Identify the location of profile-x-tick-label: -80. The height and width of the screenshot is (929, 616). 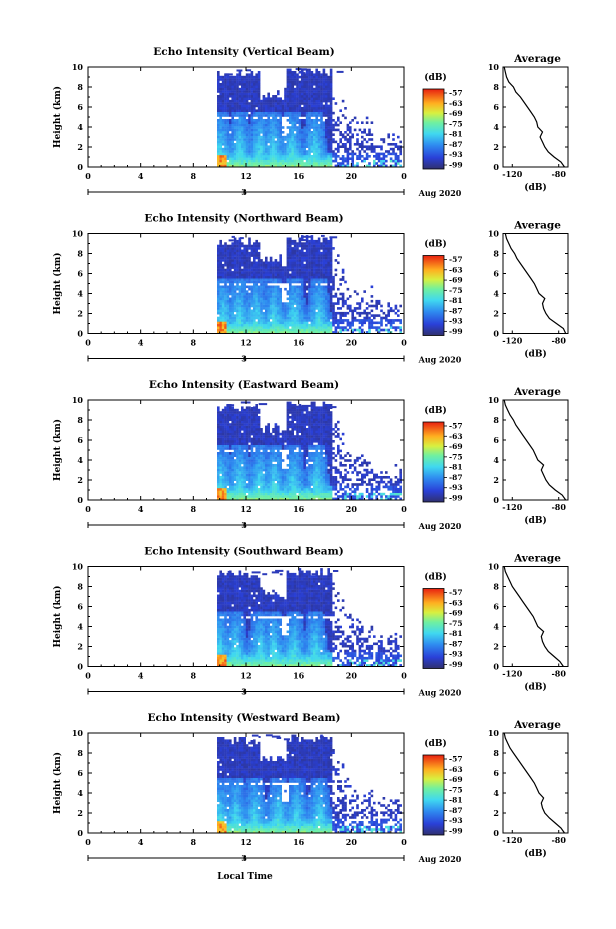
(558, 174).